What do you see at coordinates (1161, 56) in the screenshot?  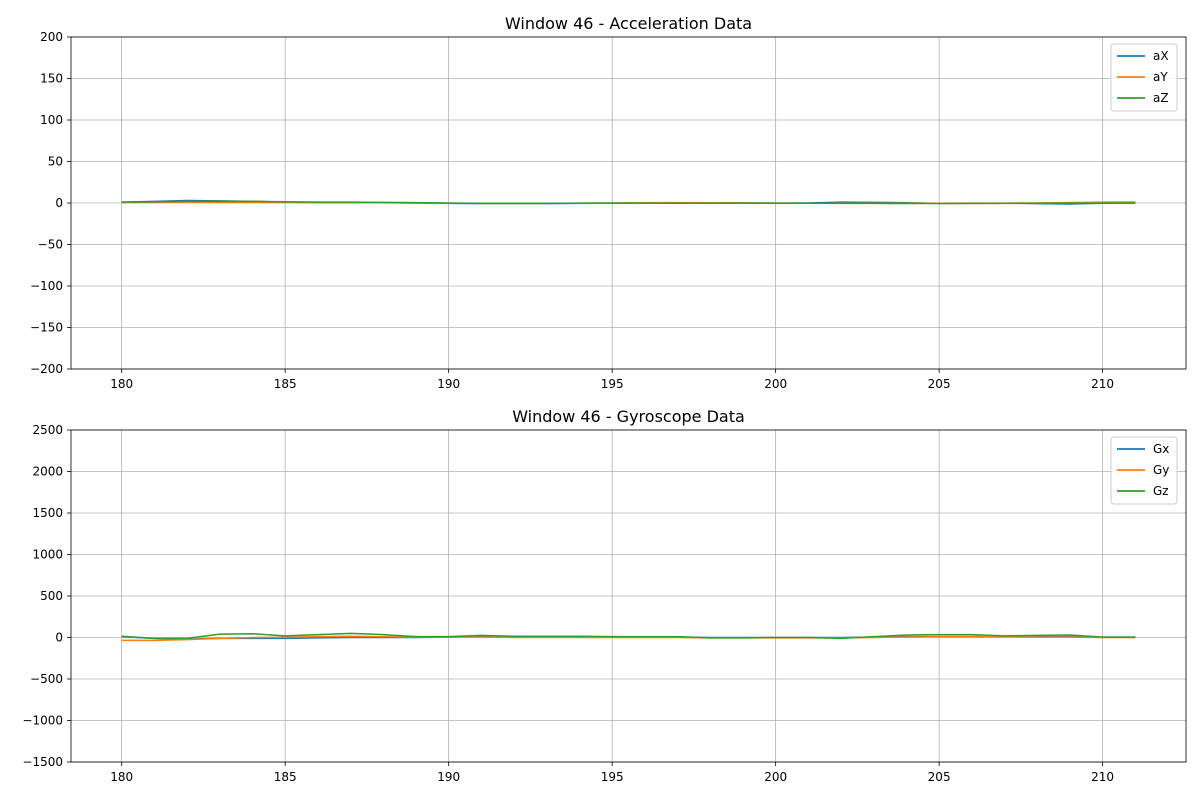 I see `acceleration-legend-label-aX: aX` at bounding box center [1161, 56].